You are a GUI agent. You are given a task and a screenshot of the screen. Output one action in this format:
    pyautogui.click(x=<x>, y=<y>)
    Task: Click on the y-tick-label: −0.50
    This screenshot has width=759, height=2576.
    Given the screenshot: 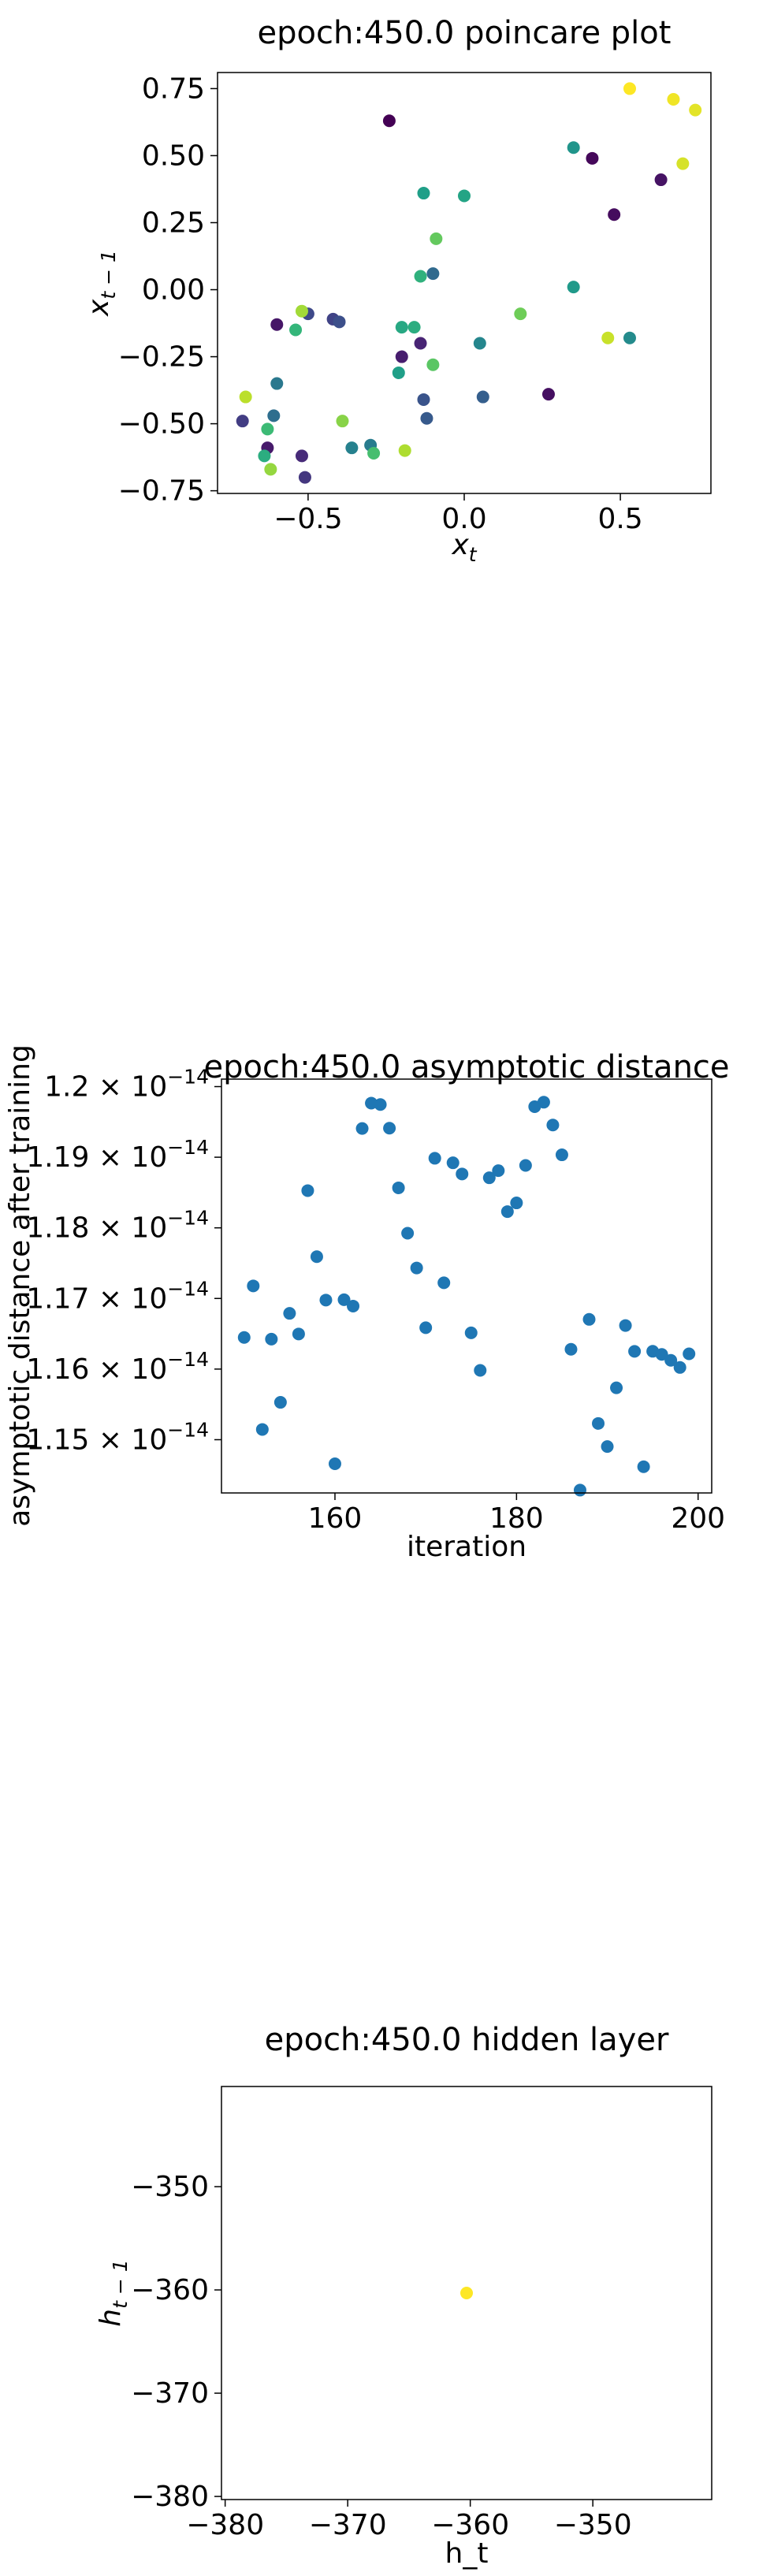 What is the action you would take?
    pyautogui.click(x=161, y=424)
    